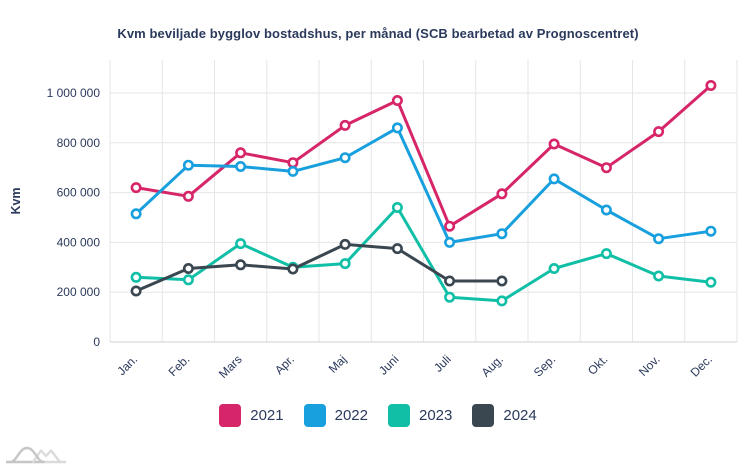 The image size is (756, 468). Describe the element at coordinates (388, 364) in the screenshot. I see `x-tick-label-Juni: Juni` at that location.